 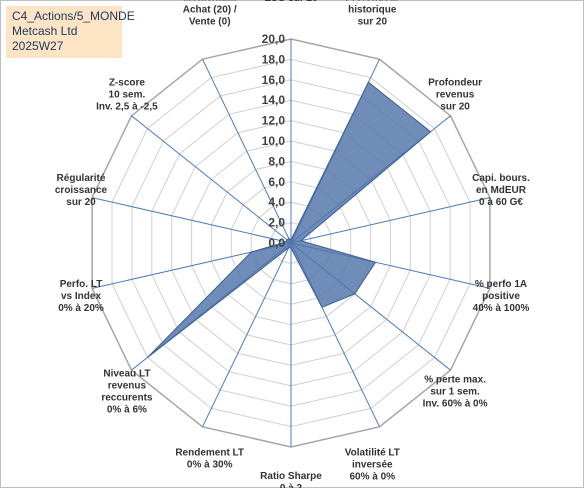 I want to click on axis-label-line: Rendement LT, so click(x=209, y=452).